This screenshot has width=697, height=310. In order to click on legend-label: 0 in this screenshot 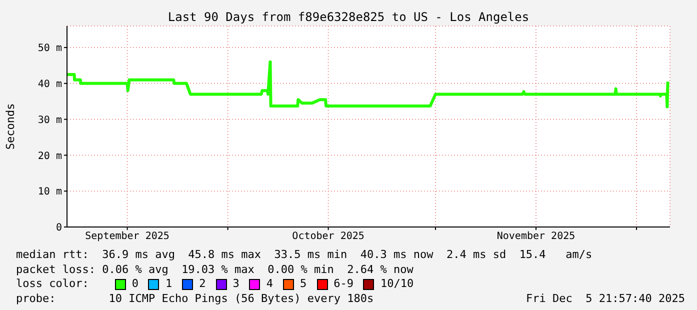, I will do `click(135, 284)`.